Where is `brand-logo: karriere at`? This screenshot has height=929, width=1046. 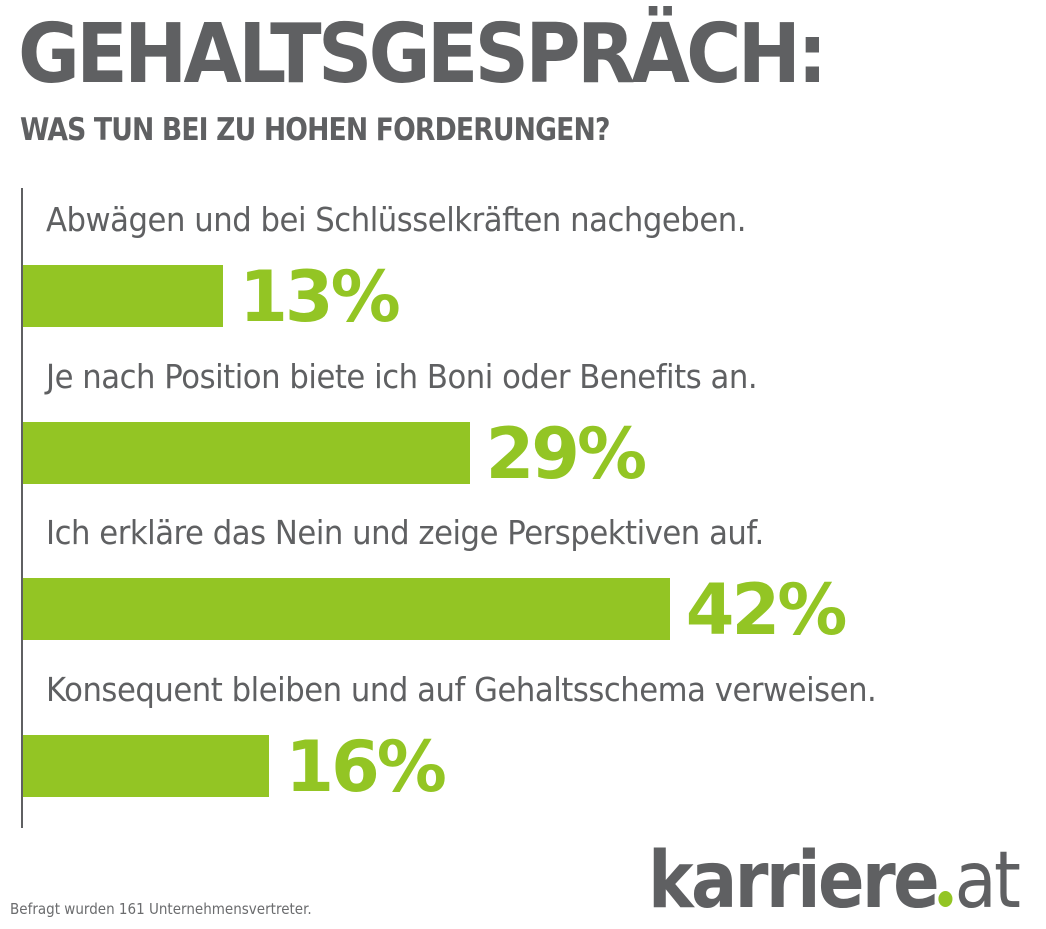 brand-logo: karriere at is located at coordinates (834, 881).